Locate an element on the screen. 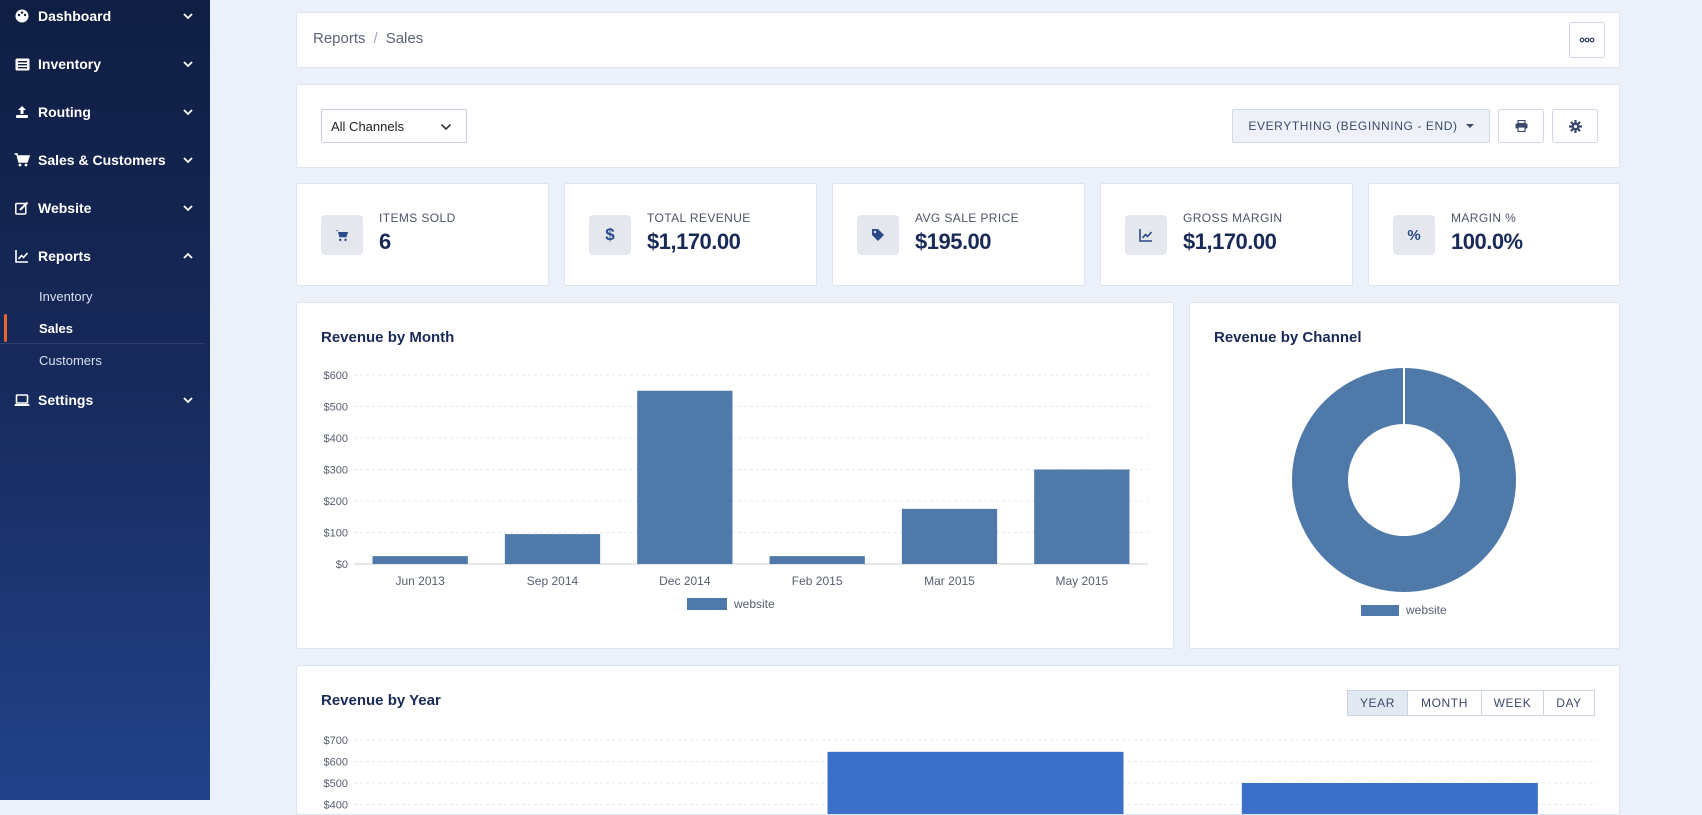 The image size is (1702, 815). sidebar-item-label: Sales & Customers is located at coordinates (102, 160).